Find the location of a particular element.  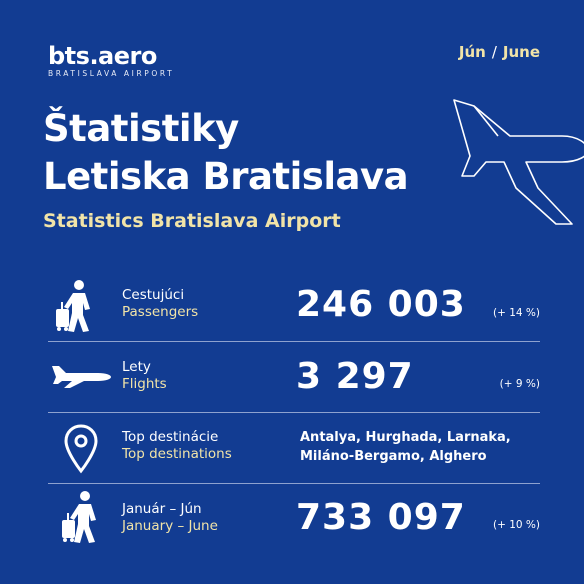

ytd-label: Január – Jún January – June is located at coordinates (170, 518).